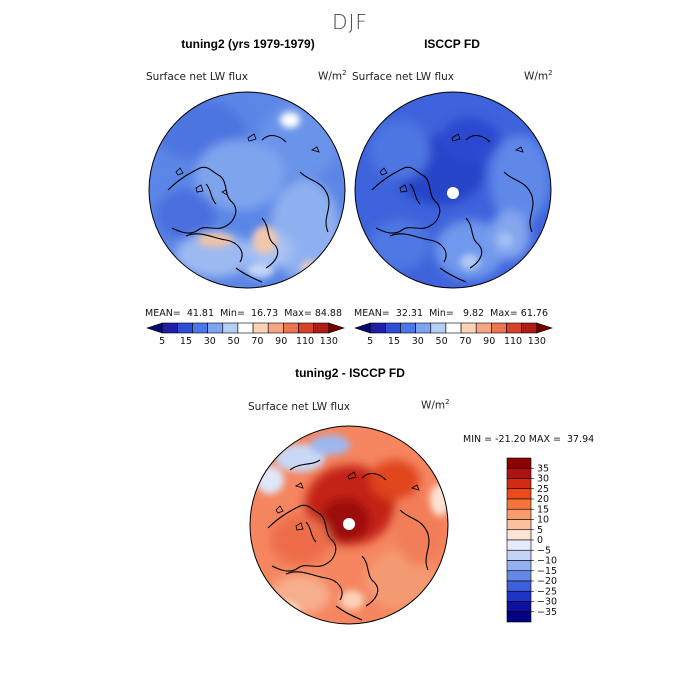 This screenshot has height=700, width=700. What do you see at coordinates (543, 499) in the screenshot?
I see `colorbar-diff-tick-label: 20` at bounding box center [543, 499].